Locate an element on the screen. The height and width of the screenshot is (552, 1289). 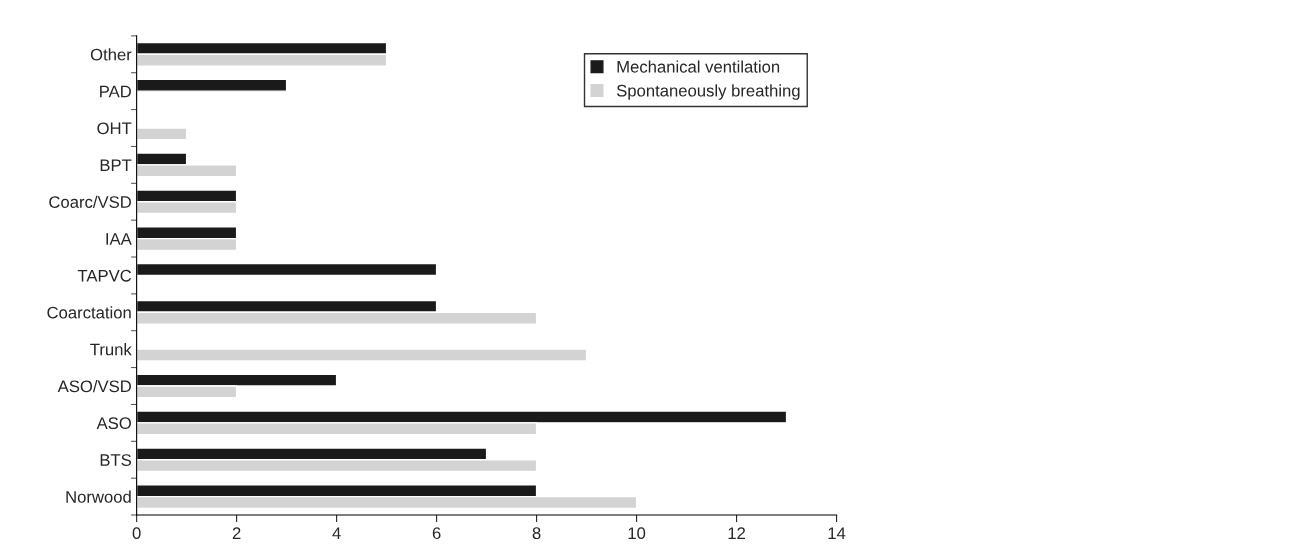
y-tick-label: BTS is located at coordinates (116, 460).